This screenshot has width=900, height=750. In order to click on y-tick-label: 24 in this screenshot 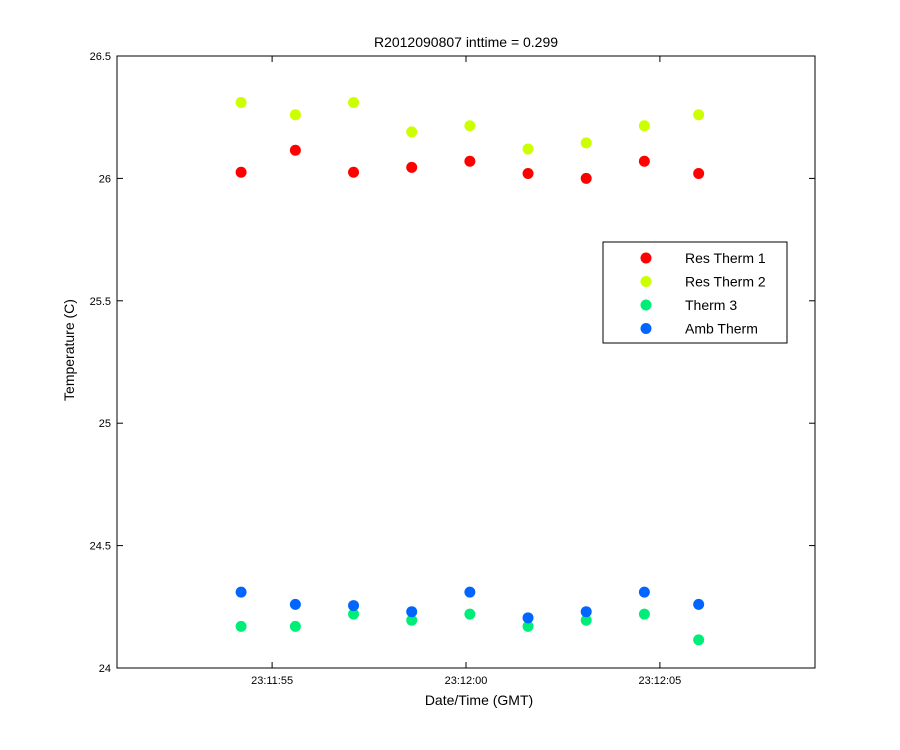, I will do `click(105, 669)`.